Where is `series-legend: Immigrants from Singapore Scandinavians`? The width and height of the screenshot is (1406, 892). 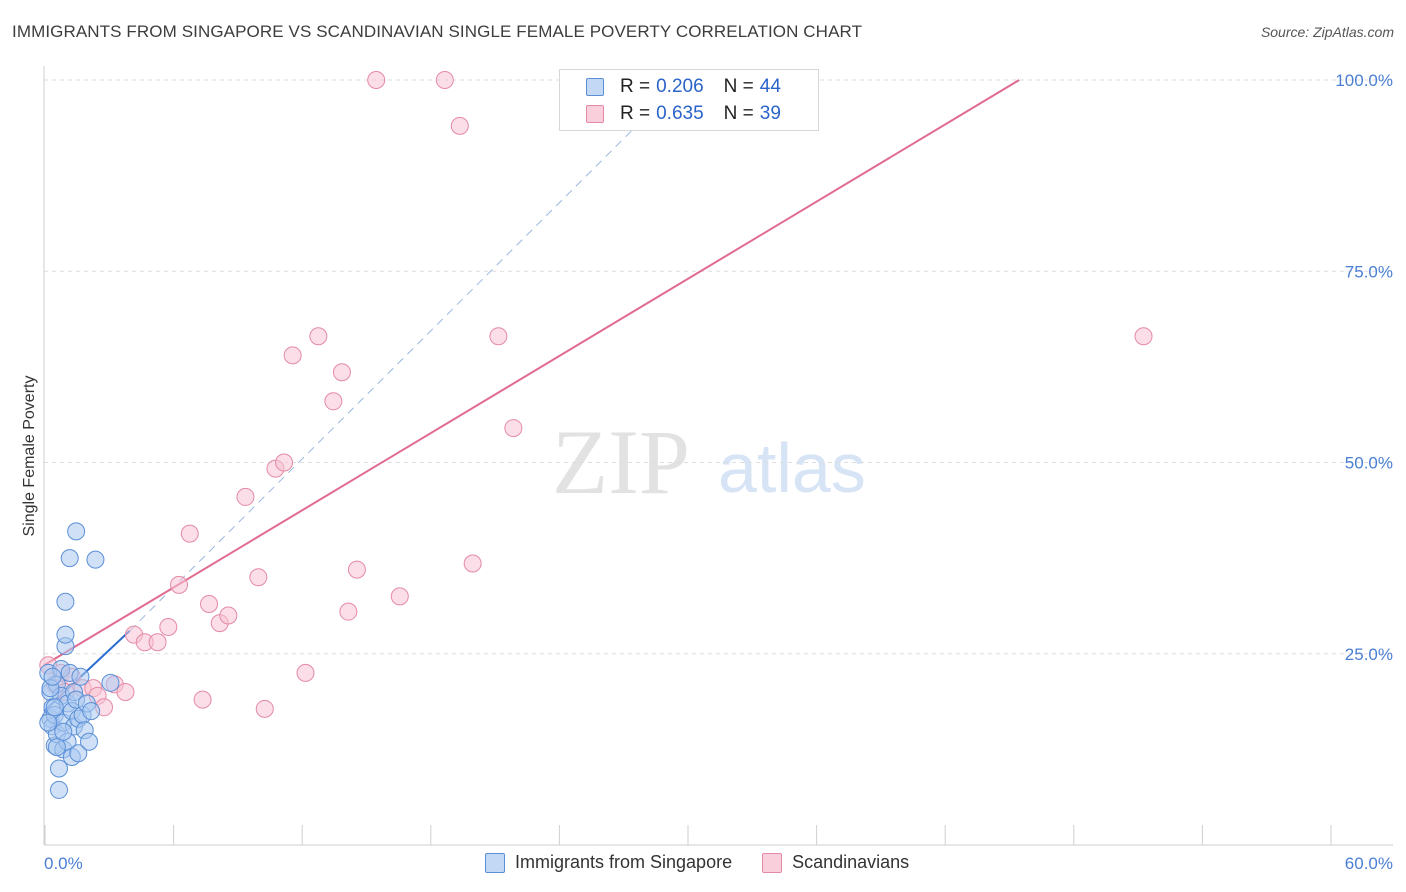
series-legend: Immigrants from Singapore Scandinavians is located at coordinates (712, 862).